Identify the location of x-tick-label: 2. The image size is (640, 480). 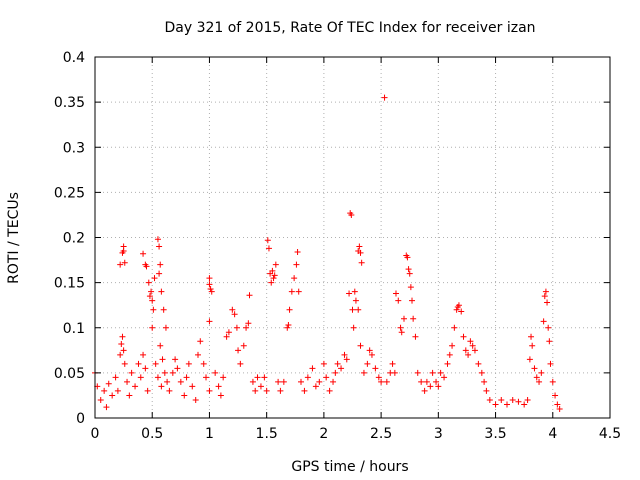
(323, 434).